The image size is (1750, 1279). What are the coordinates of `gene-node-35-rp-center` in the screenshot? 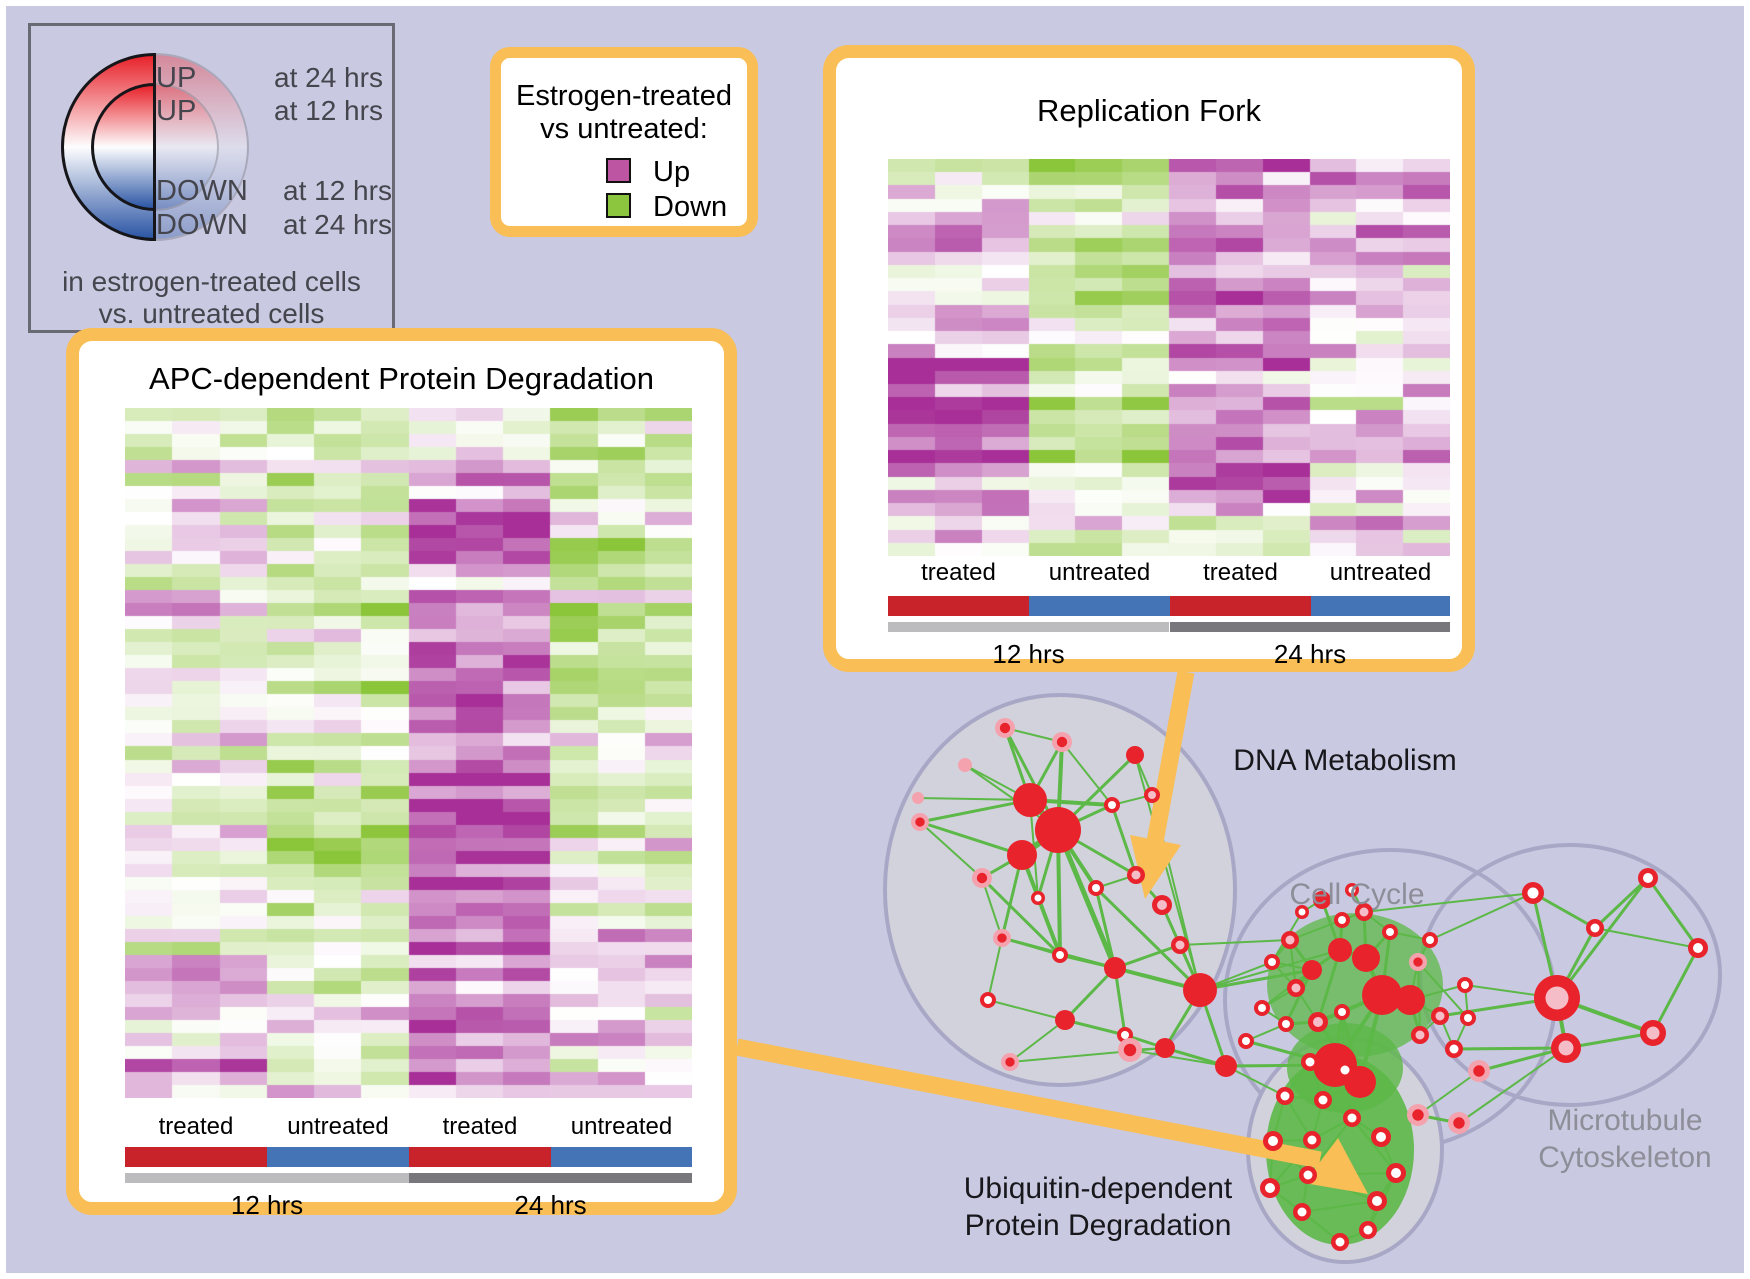 It's located at (1364, 912).